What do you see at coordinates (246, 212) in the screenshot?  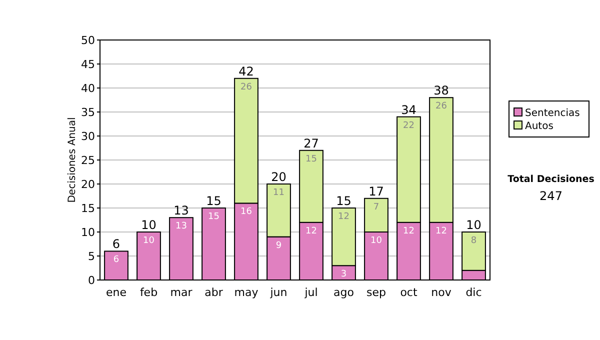 I see `data-label: 16` at bounding box center [246, 212].